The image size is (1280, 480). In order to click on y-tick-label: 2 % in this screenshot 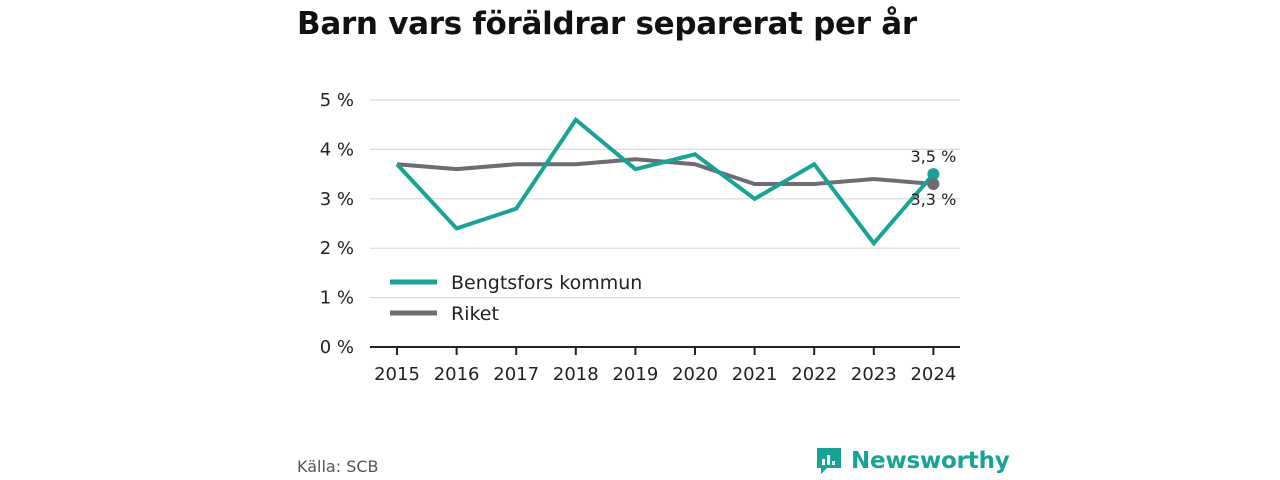, I will do `click(337, 248)`.